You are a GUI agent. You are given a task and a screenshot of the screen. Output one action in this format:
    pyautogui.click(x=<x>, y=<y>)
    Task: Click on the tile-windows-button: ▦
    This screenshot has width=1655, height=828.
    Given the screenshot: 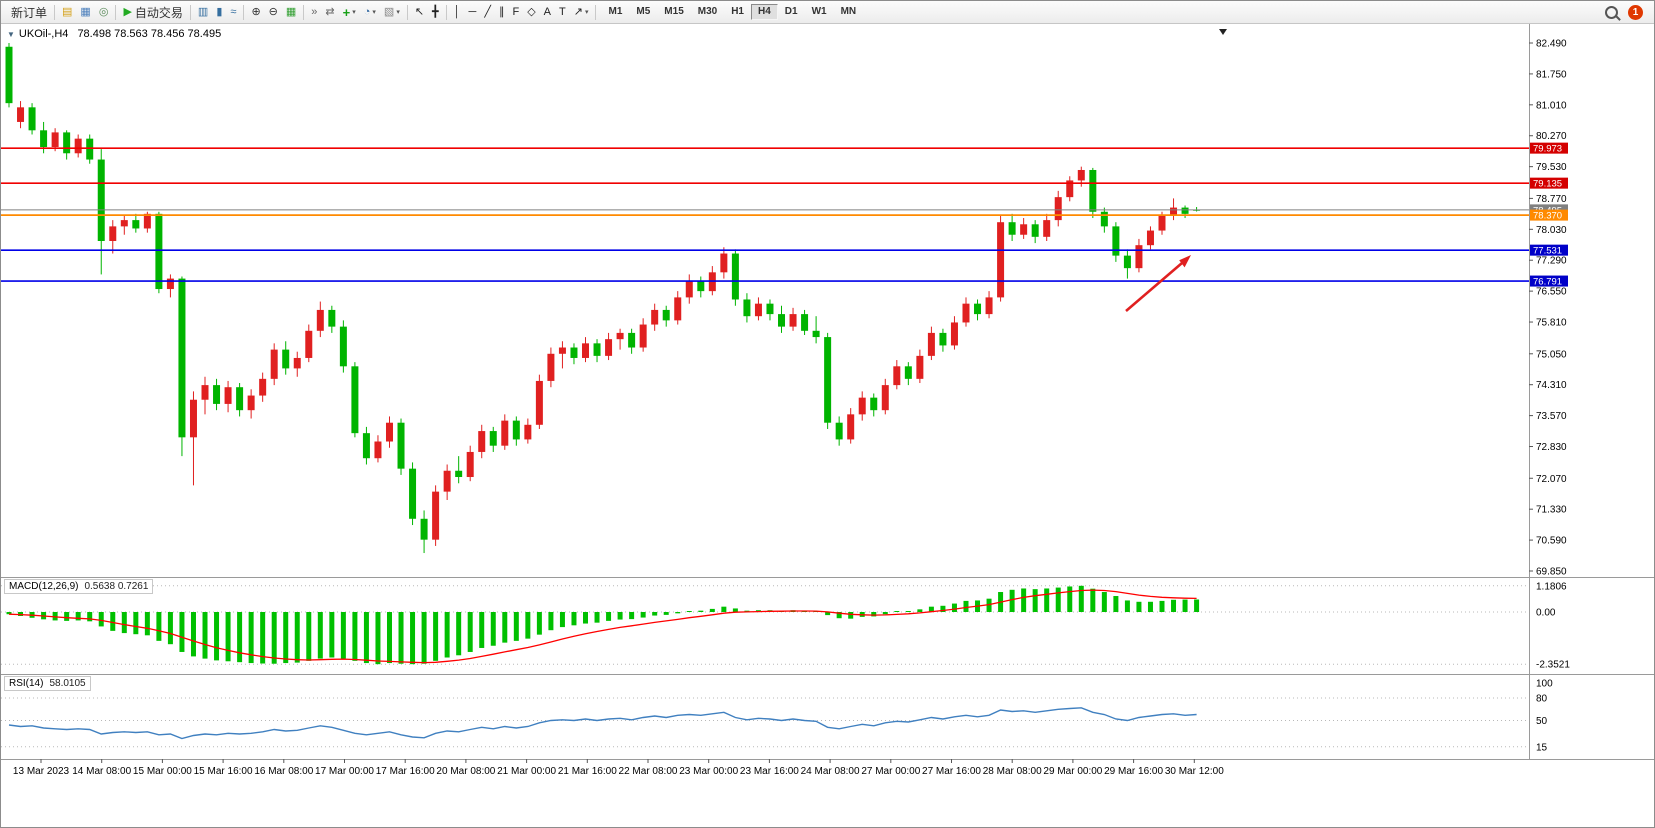 What is the action you would take?
    pyautogui.click(x=291, y=12)
    